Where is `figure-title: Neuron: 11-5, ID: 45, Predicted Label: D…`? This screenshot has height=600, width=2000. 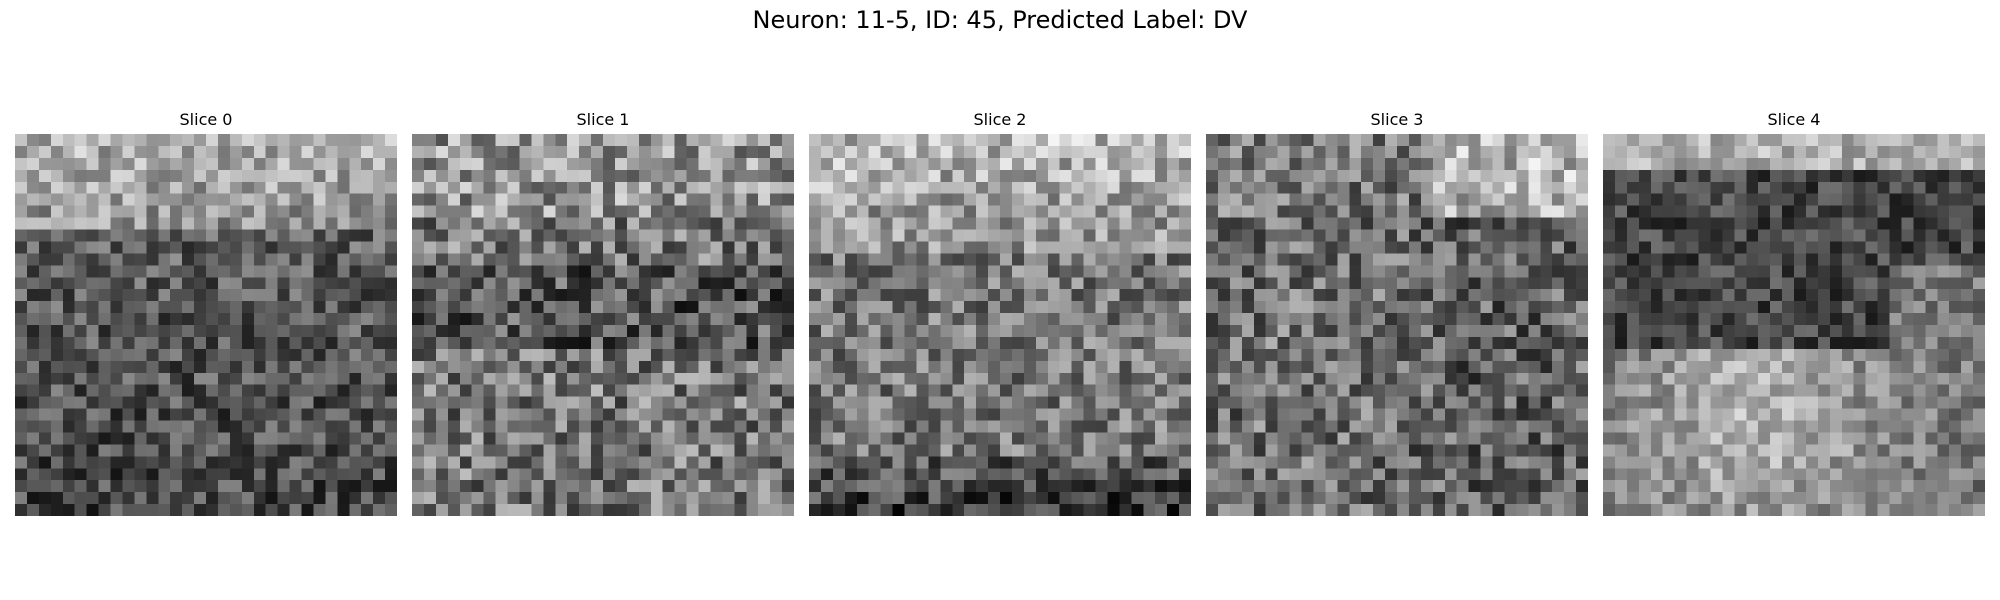
figure-title: Neuron: 11-5, ID: 45, Predicted Label: D… is located at coordinates (1000, 20).